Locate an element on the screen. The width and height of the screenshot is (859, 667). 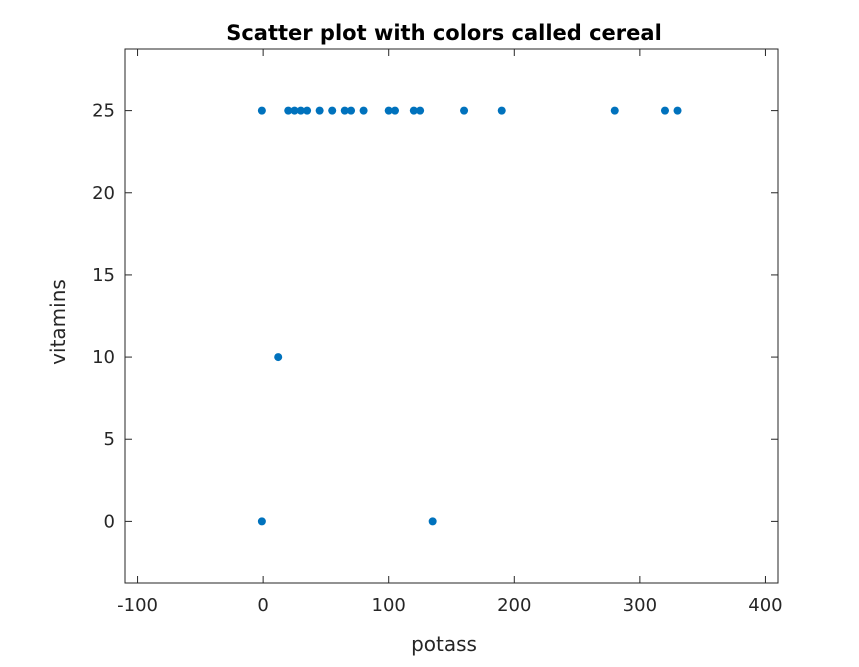
y-tick-label: 20 is located at coordinates (103, 193).